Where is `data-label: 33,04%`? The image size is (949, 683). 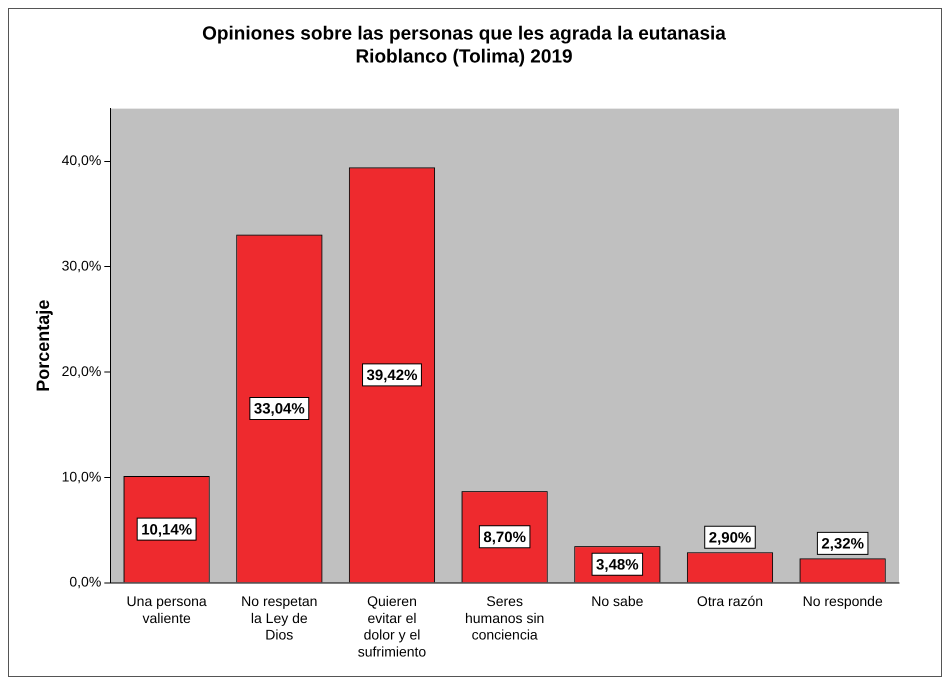 data-label: 33,04% is located at coordinates (279, 409).